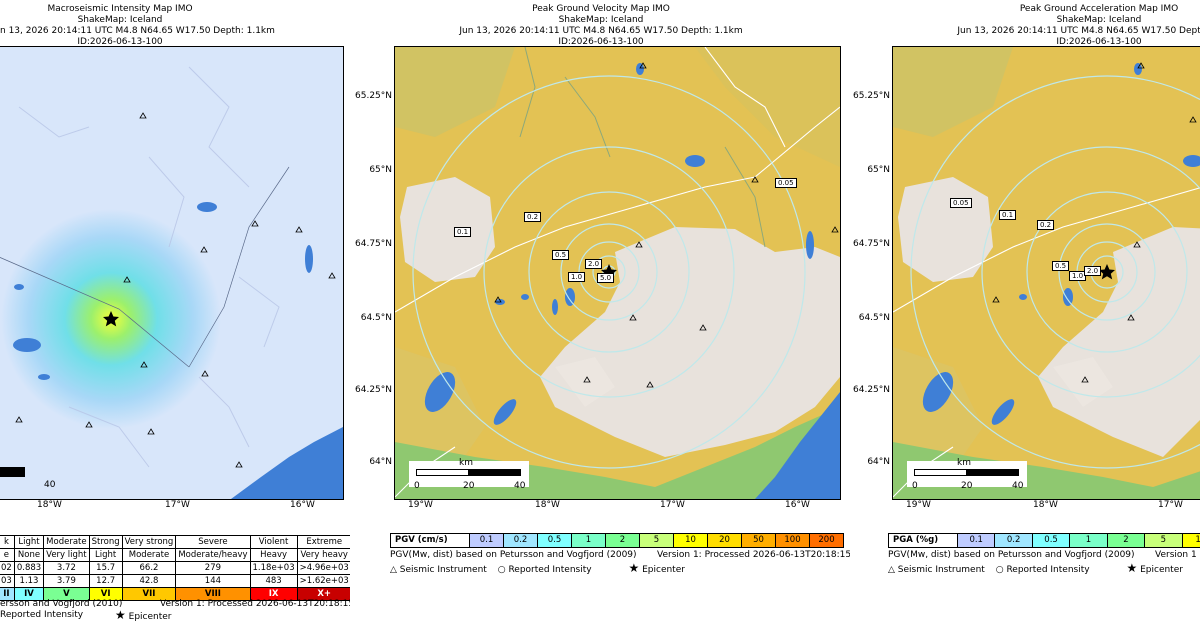 The width and height of the screenshot is (1200, 630). I want to click on footer-text: ersson and Vogfjord (2010), so click(61, 604).